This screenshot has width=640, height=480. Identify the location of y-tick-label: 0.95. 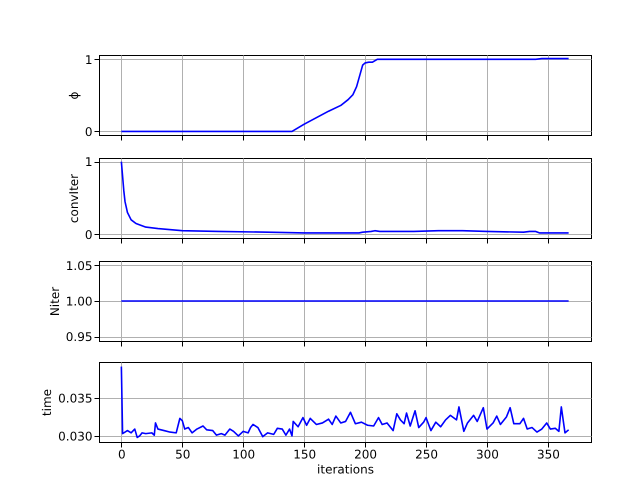
(79, 337).